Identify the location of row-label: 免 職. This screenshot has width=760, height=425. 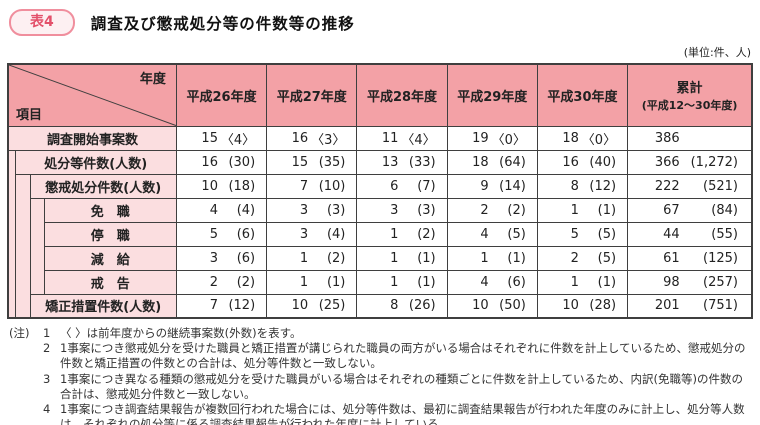
(110, 210).